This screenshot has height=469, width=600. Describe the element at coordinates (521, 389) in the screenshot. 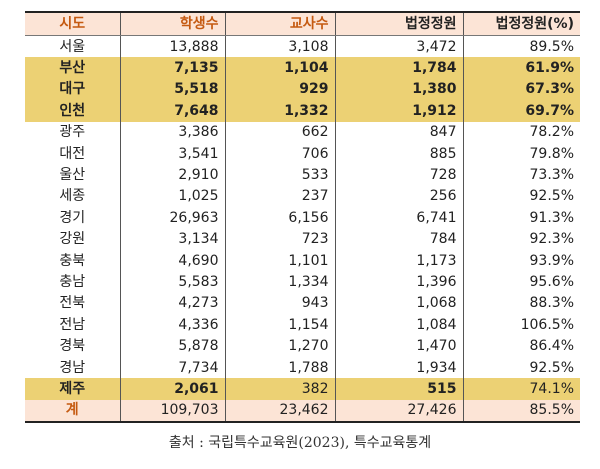

I see `cell-legal-quota-pct: 74.1%` at that location.